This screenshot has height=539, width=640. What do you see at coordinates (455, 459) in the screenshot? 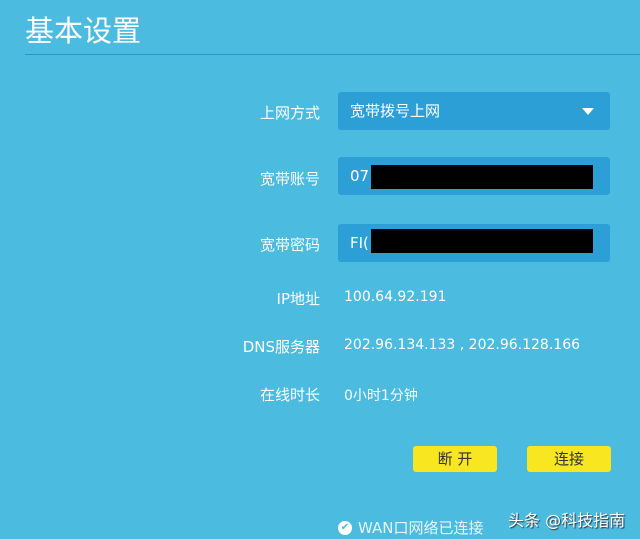
I see `disconnect-button: 断 开` at bounding box center [455, 459].